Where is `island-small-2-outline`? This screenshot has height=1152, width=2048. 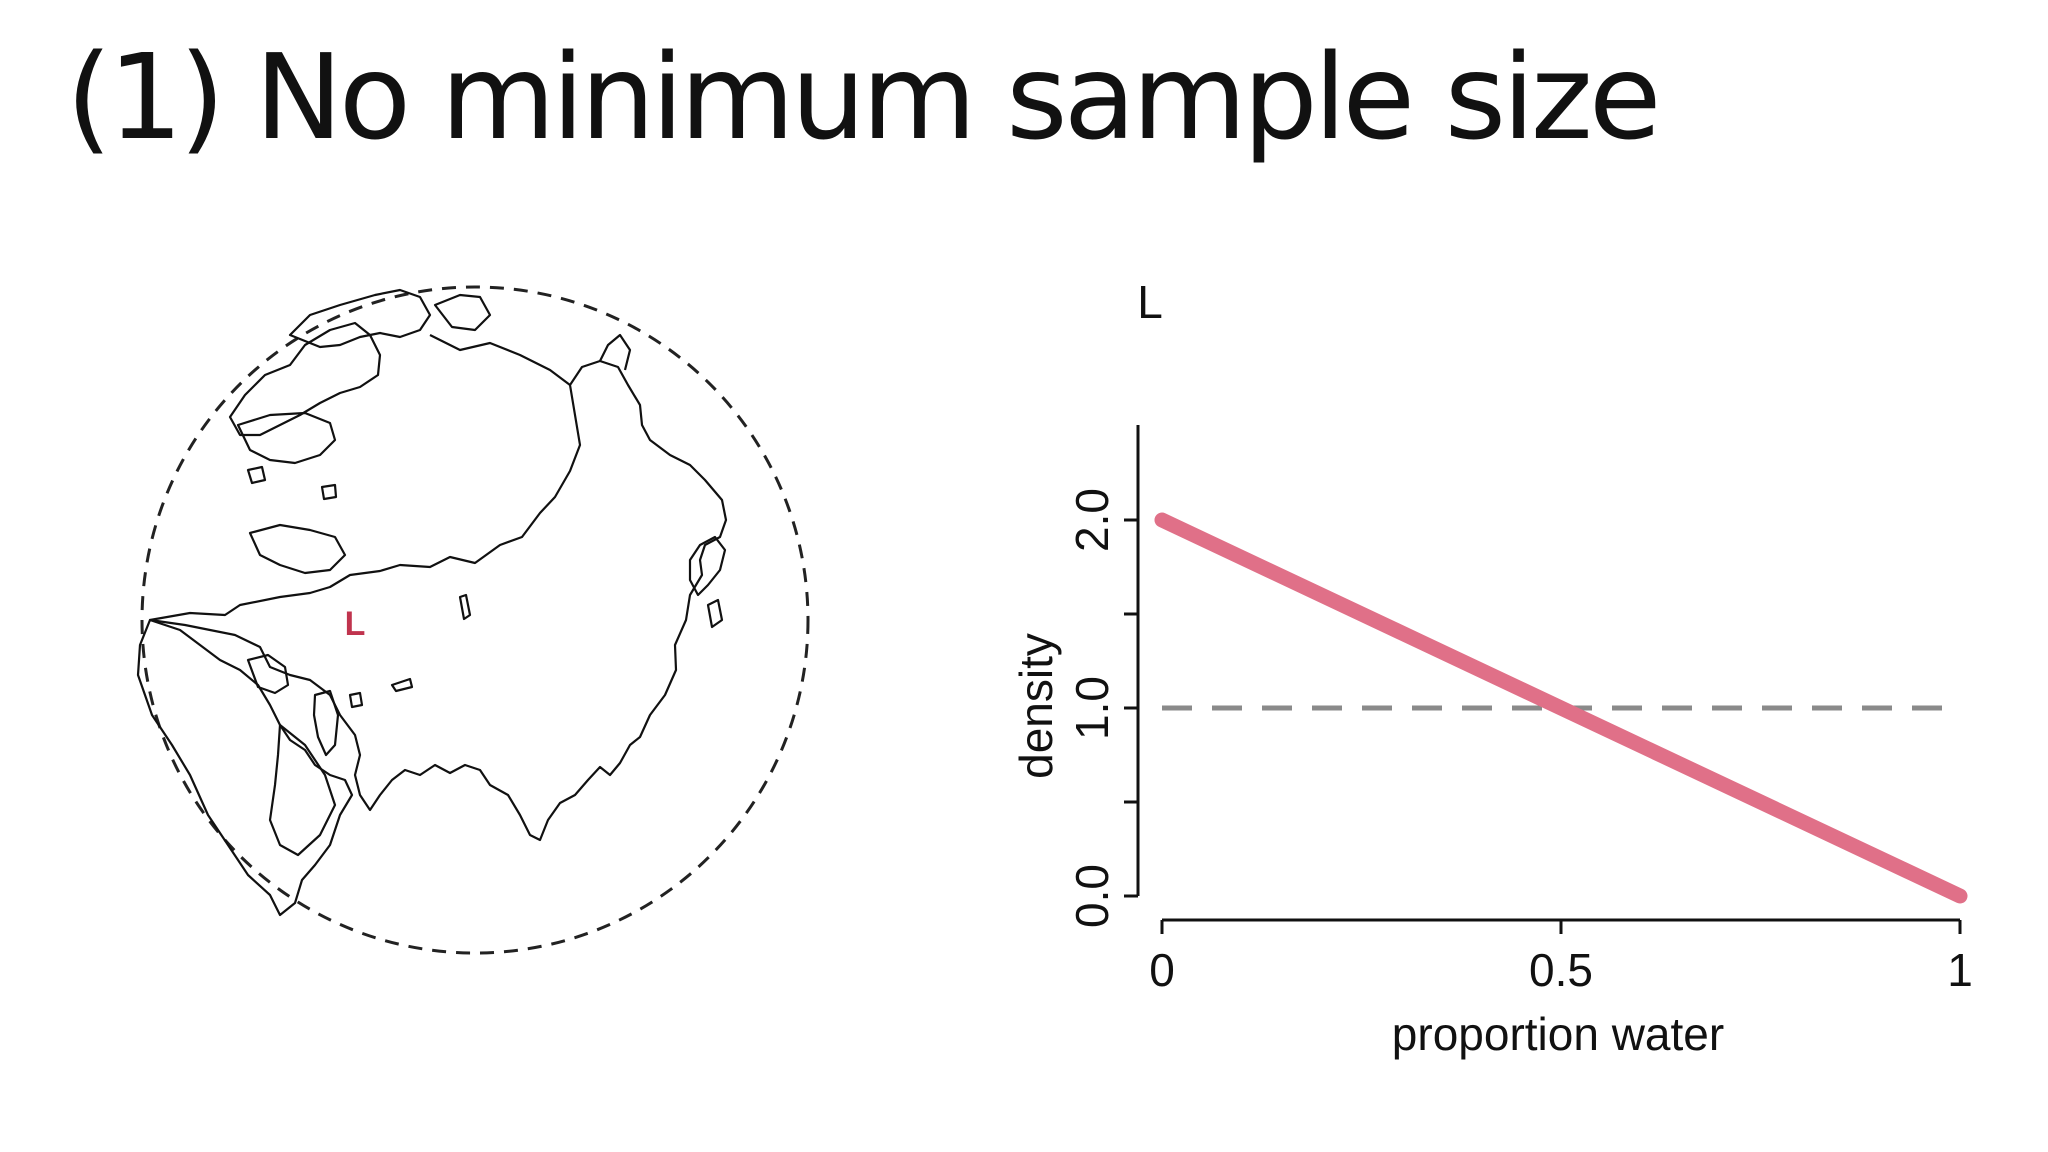
island-small-2-outline is located at coordinates (329, 492).